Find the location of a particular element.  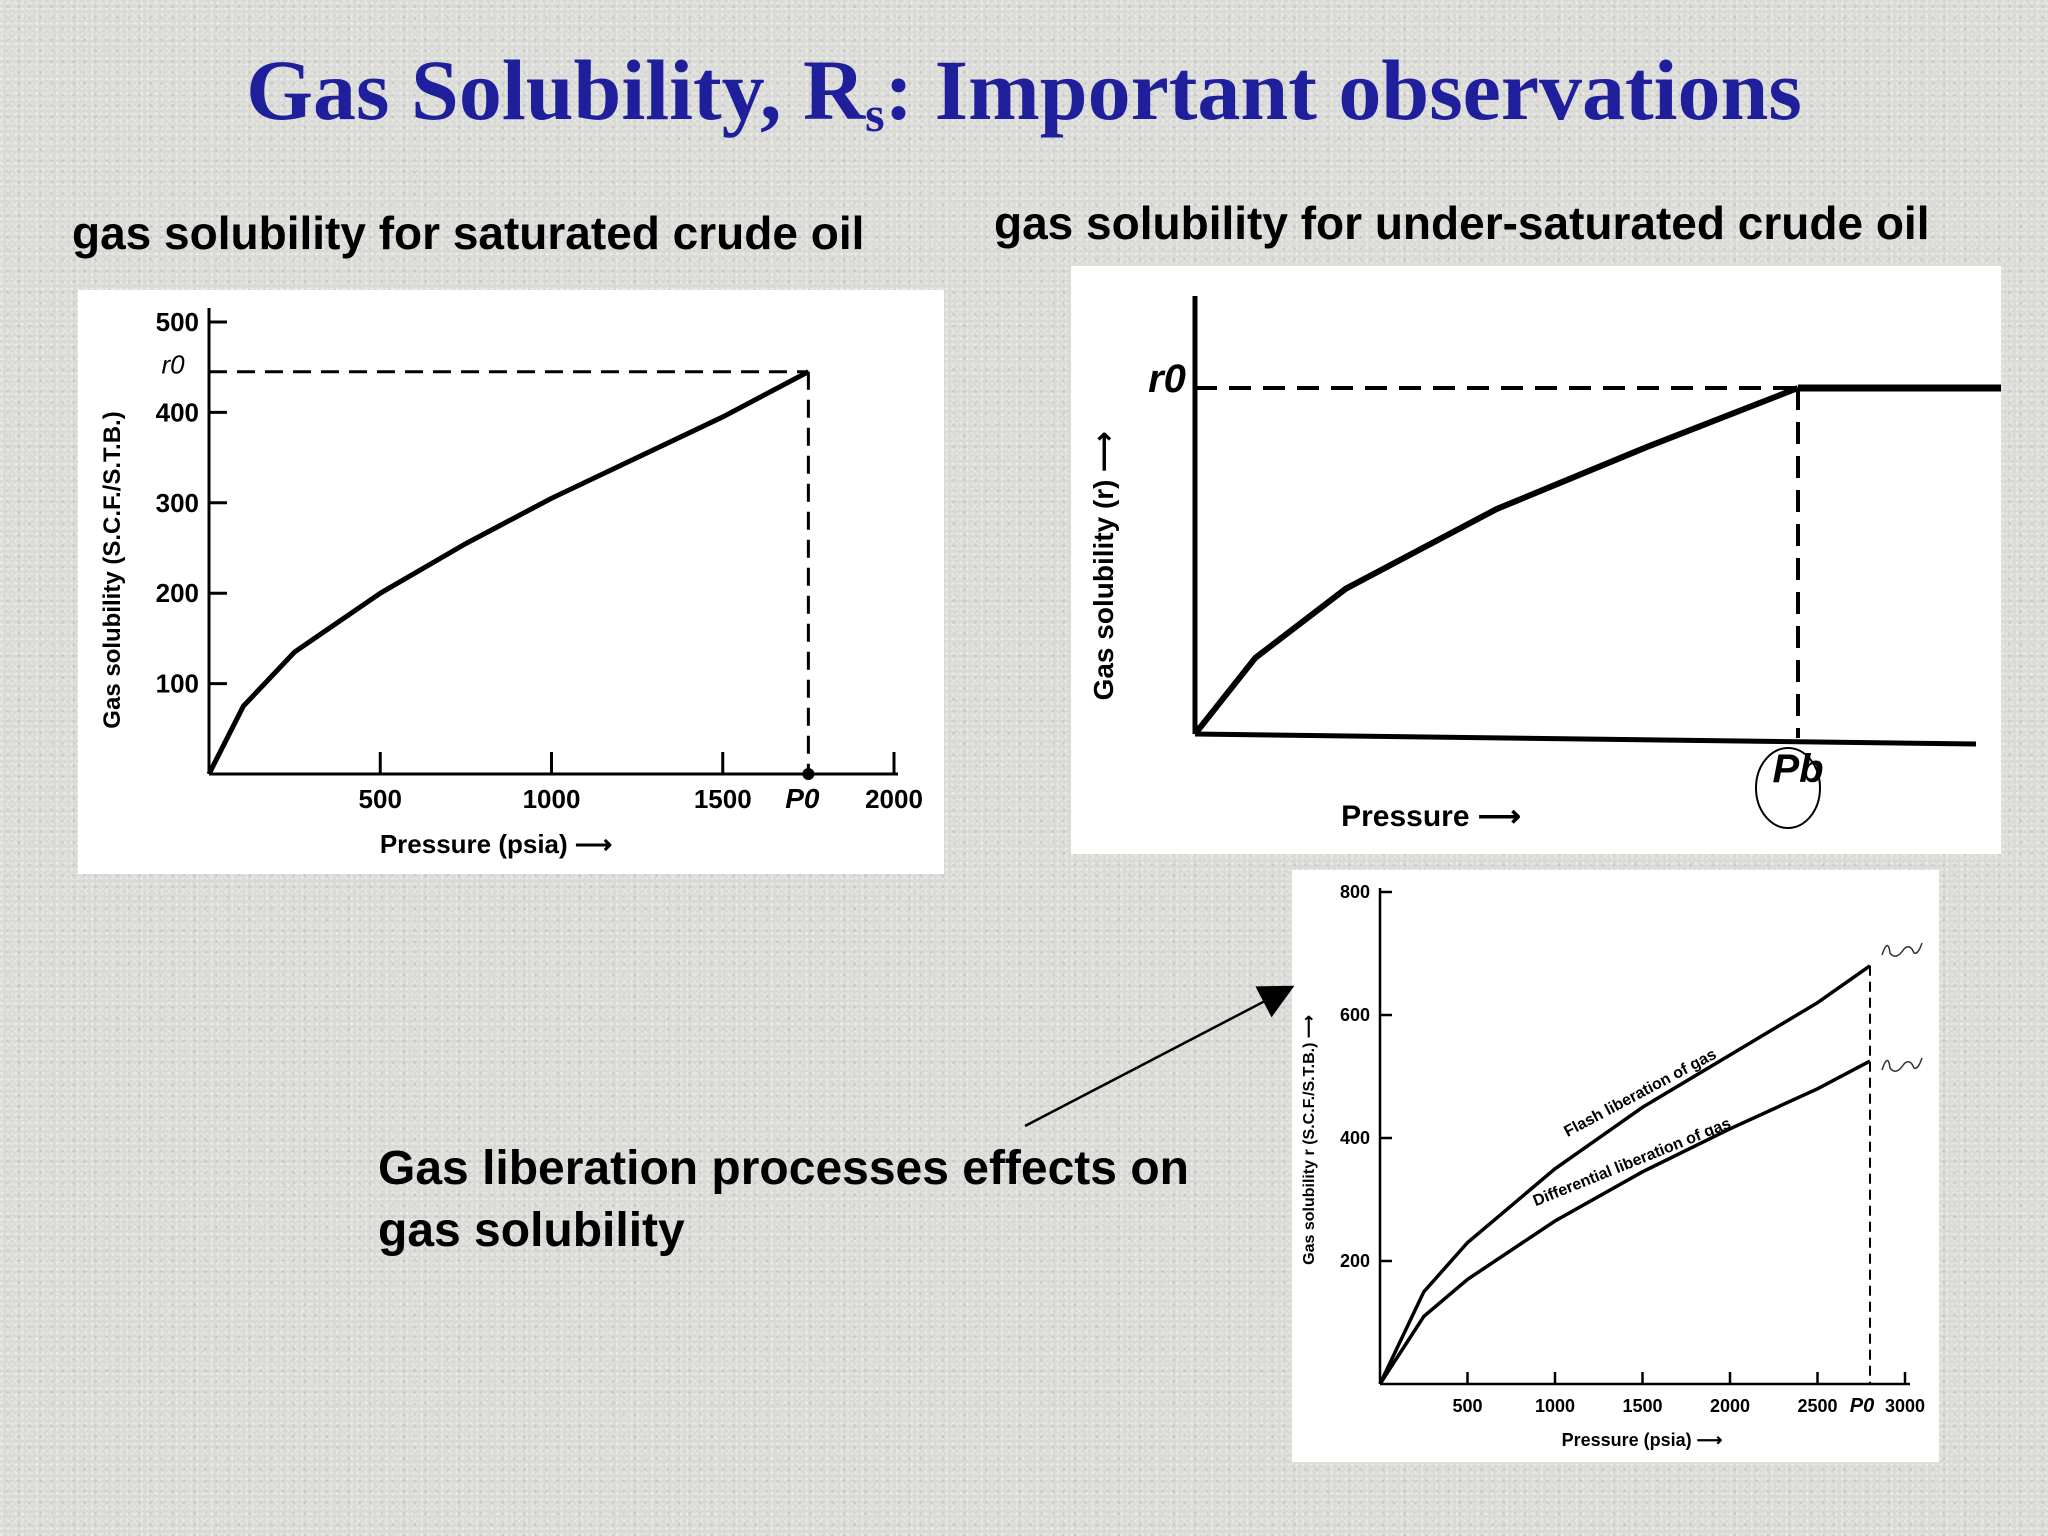

caption-saturated: gas solubility for saturated crude oil is located at coordinates (468, 233).